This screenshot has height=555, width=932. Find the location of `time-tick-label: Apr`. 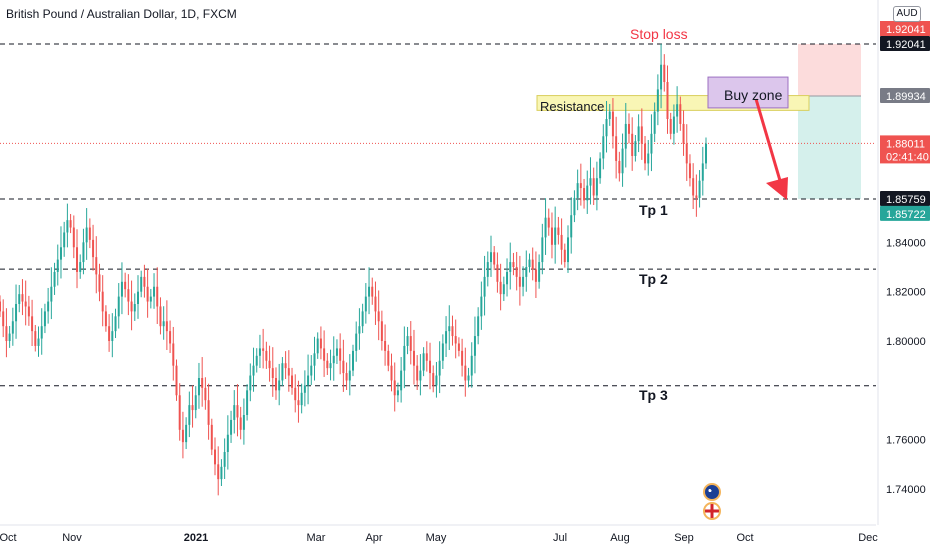

time-tick-label: Apr is located at coordinates (373, 538).